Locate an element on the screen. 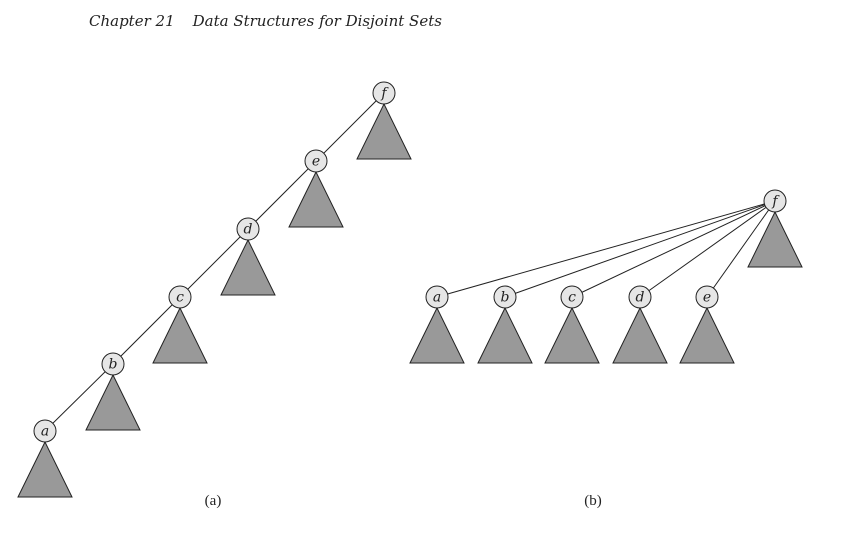 The height and width of the screenshot is (533, 857). node-a-d-label: d is located at coordinates (248, 230).